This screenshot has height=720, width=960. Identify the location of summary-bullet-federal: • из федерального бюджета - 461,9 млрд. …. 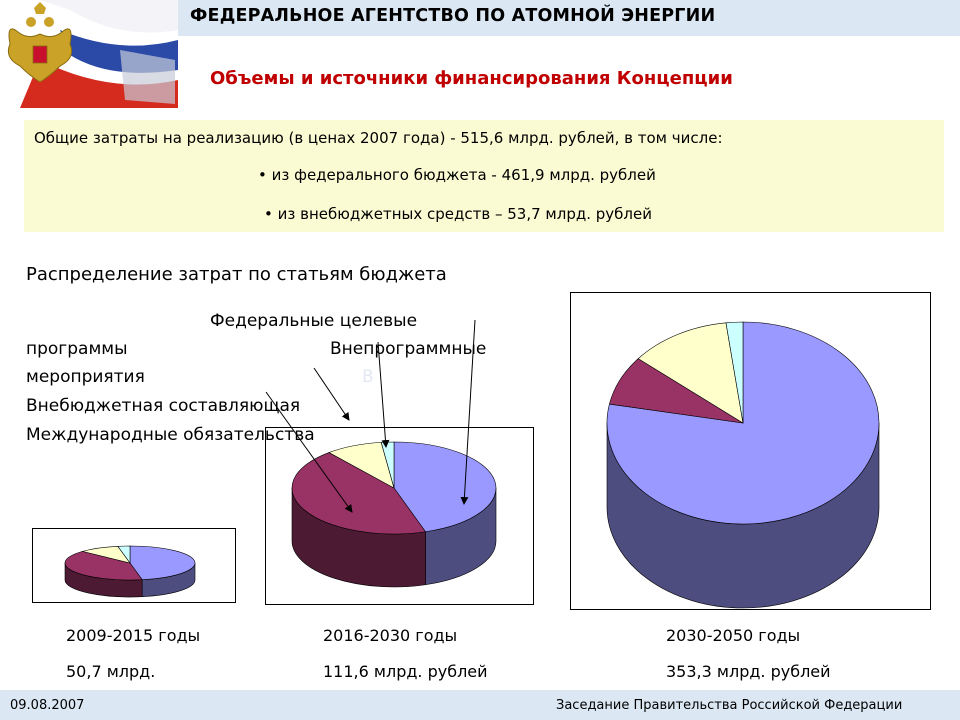
(457, 175).